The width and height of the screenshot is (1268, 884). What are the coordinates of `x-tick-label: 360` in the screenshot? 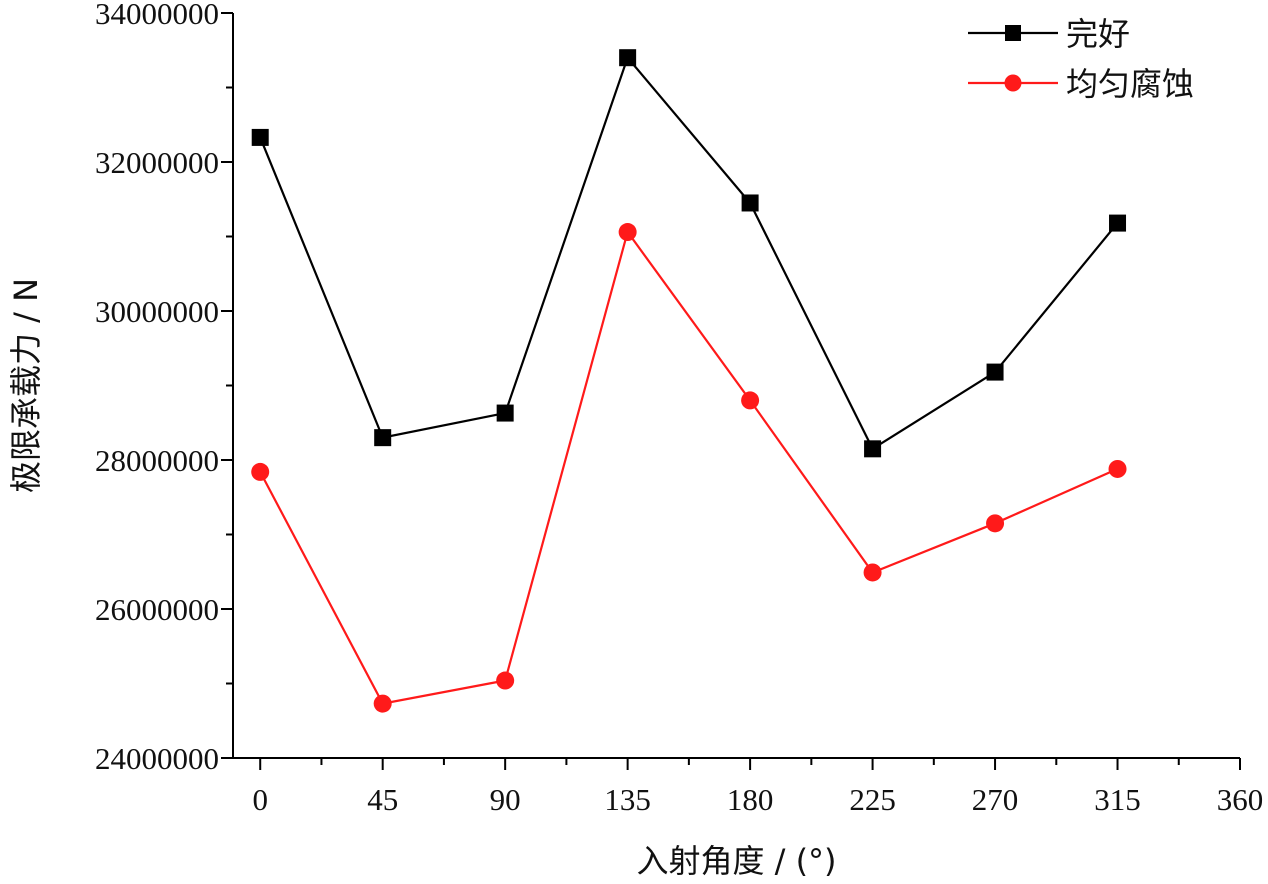 It's located at (1240, 799).